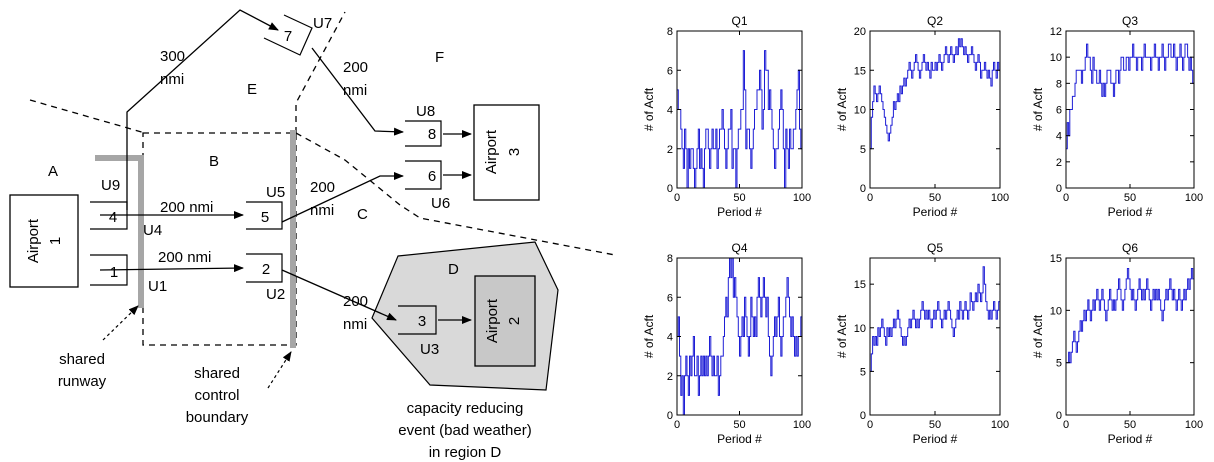 The image size is (1214, 462). Describe the element at coordinates (492, 320) in the screenshot. I see `airport-2-name: Airport` at that location.